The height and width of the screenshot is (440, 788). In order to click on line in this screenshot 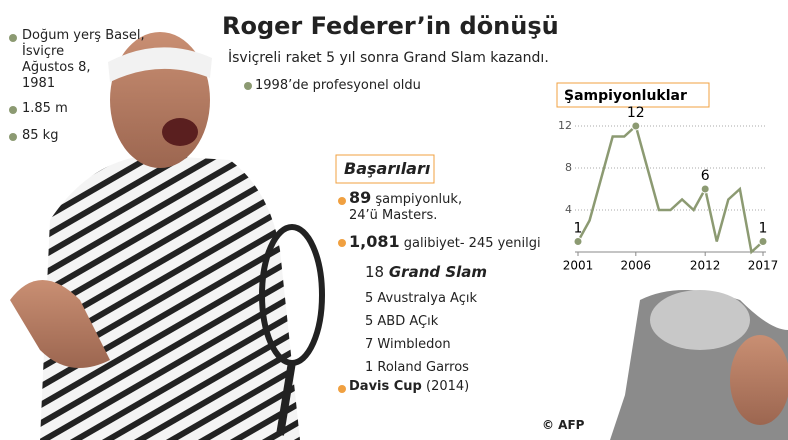, I will do `click(670, 189)`.